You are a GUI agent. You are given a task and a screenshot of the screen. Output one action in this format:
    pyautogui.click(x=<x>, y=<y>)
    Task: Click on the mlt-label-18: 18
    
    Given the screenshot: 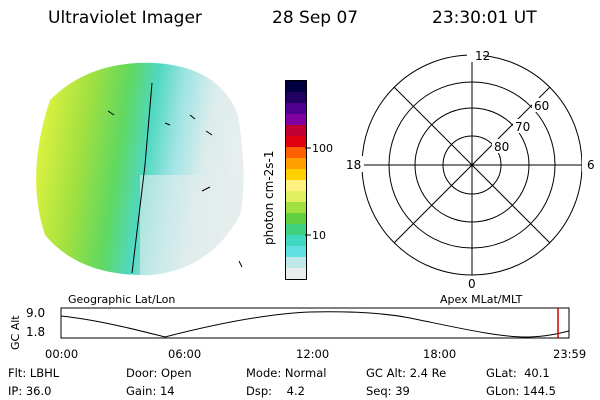 What is the action you would take?
    pyautogui.click(x=353, y=165)
    